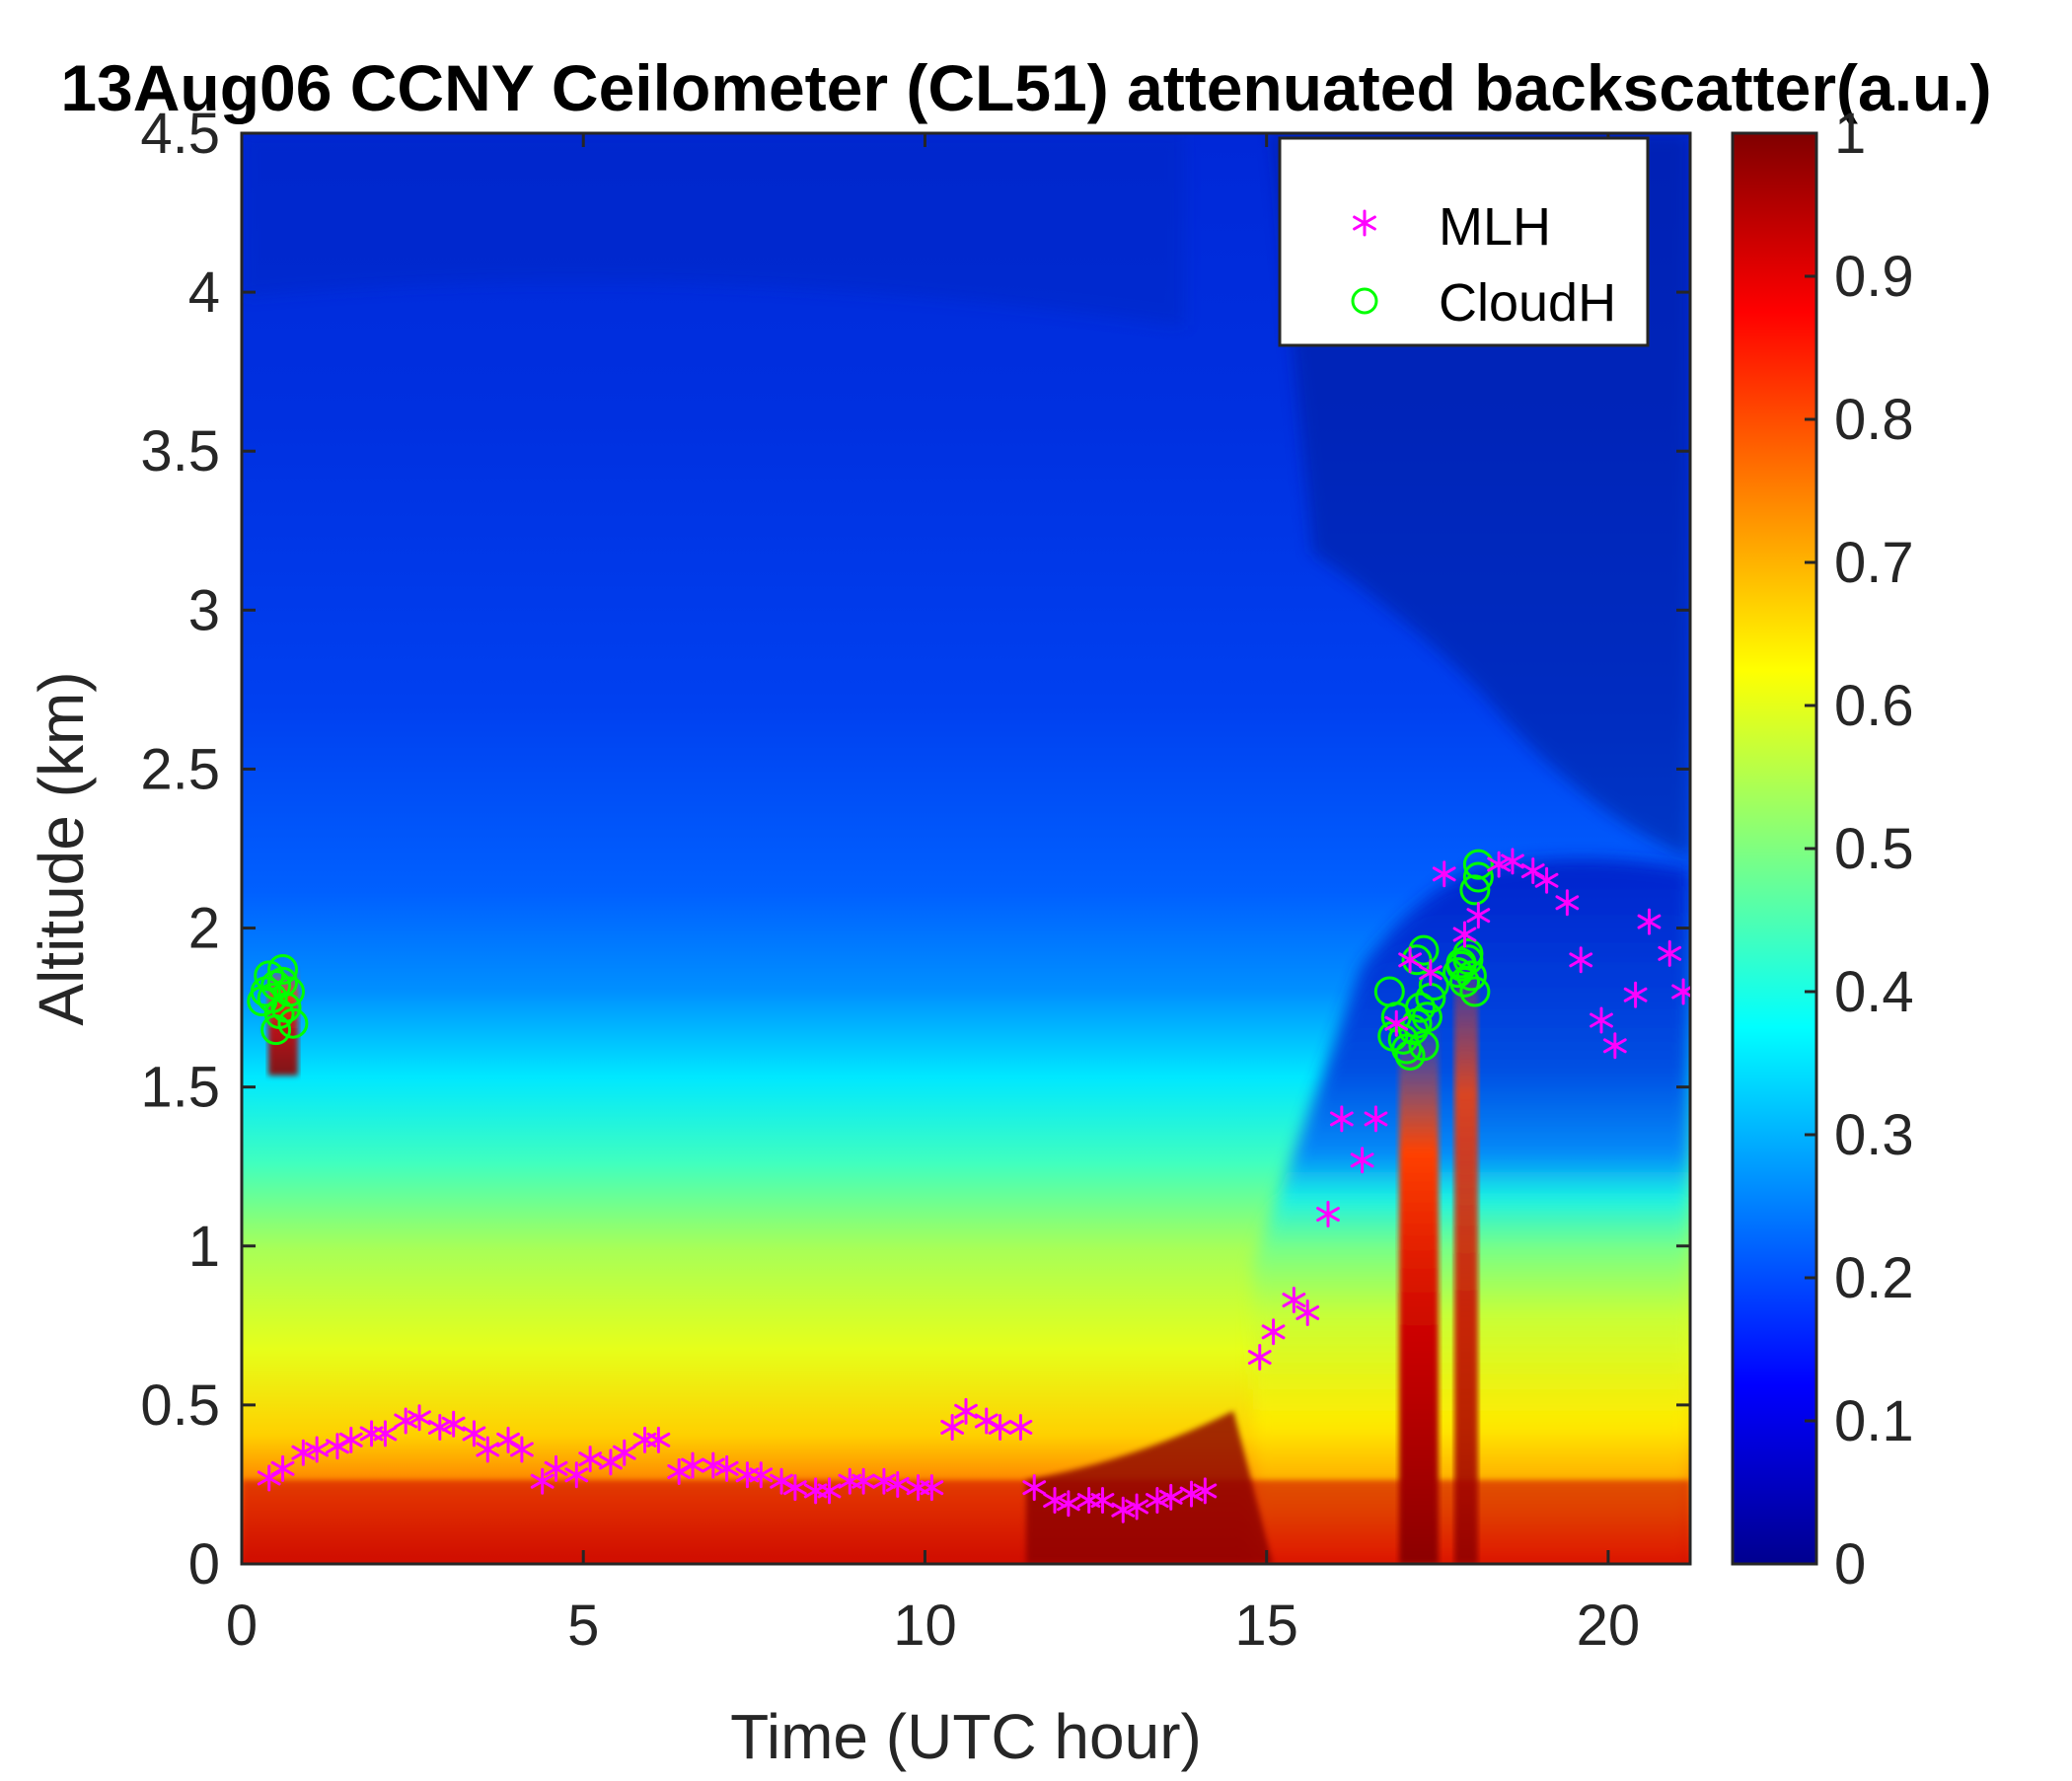  What do you see at coordinates (1850, 1564) in the screenshot?
I see `colorbar-tick-label: 0` at bounding box center [1850, 1564].